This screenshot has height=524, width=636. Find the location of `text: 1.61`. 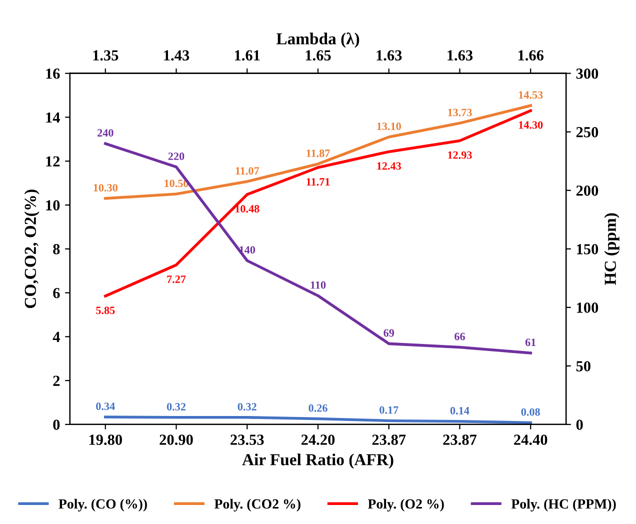

text: 1.61 is located at coordinates (247, 55).